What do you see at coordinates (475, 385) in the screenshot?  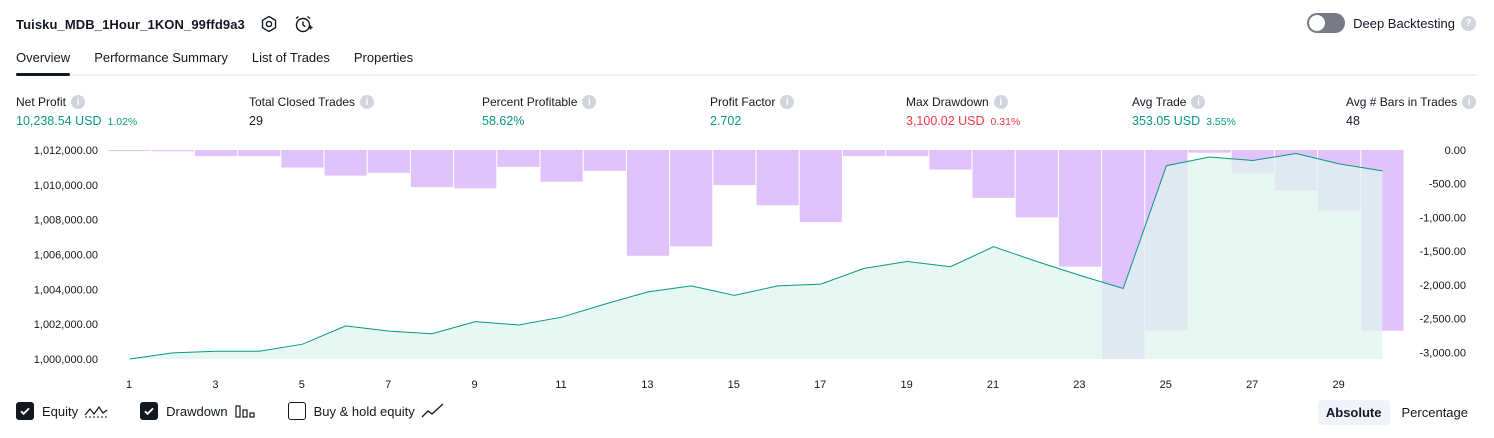 I see `x-axis-tick: 9` at bounding box center [475, 385].